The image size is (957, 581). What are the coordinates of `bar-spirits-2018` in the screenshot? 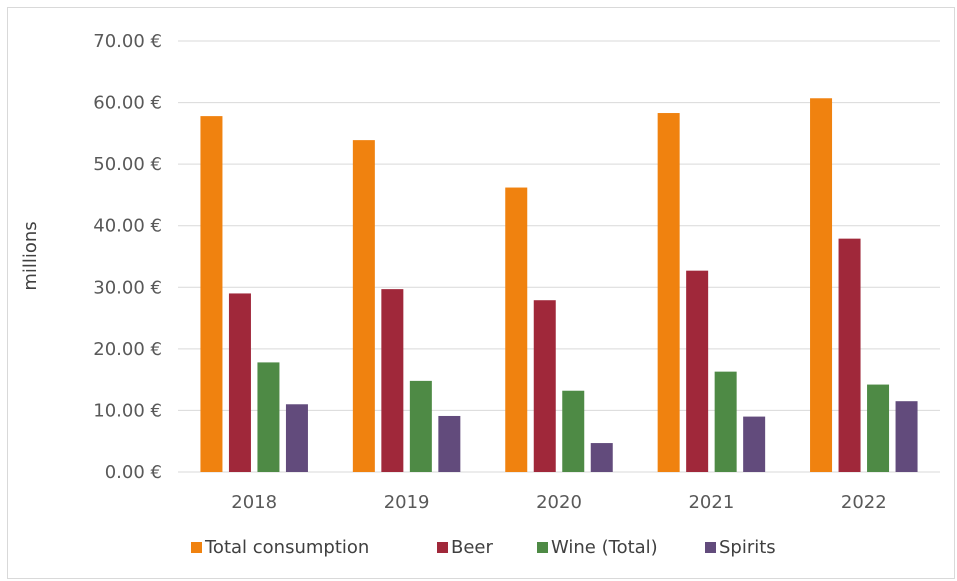 It's located at (296, 438).